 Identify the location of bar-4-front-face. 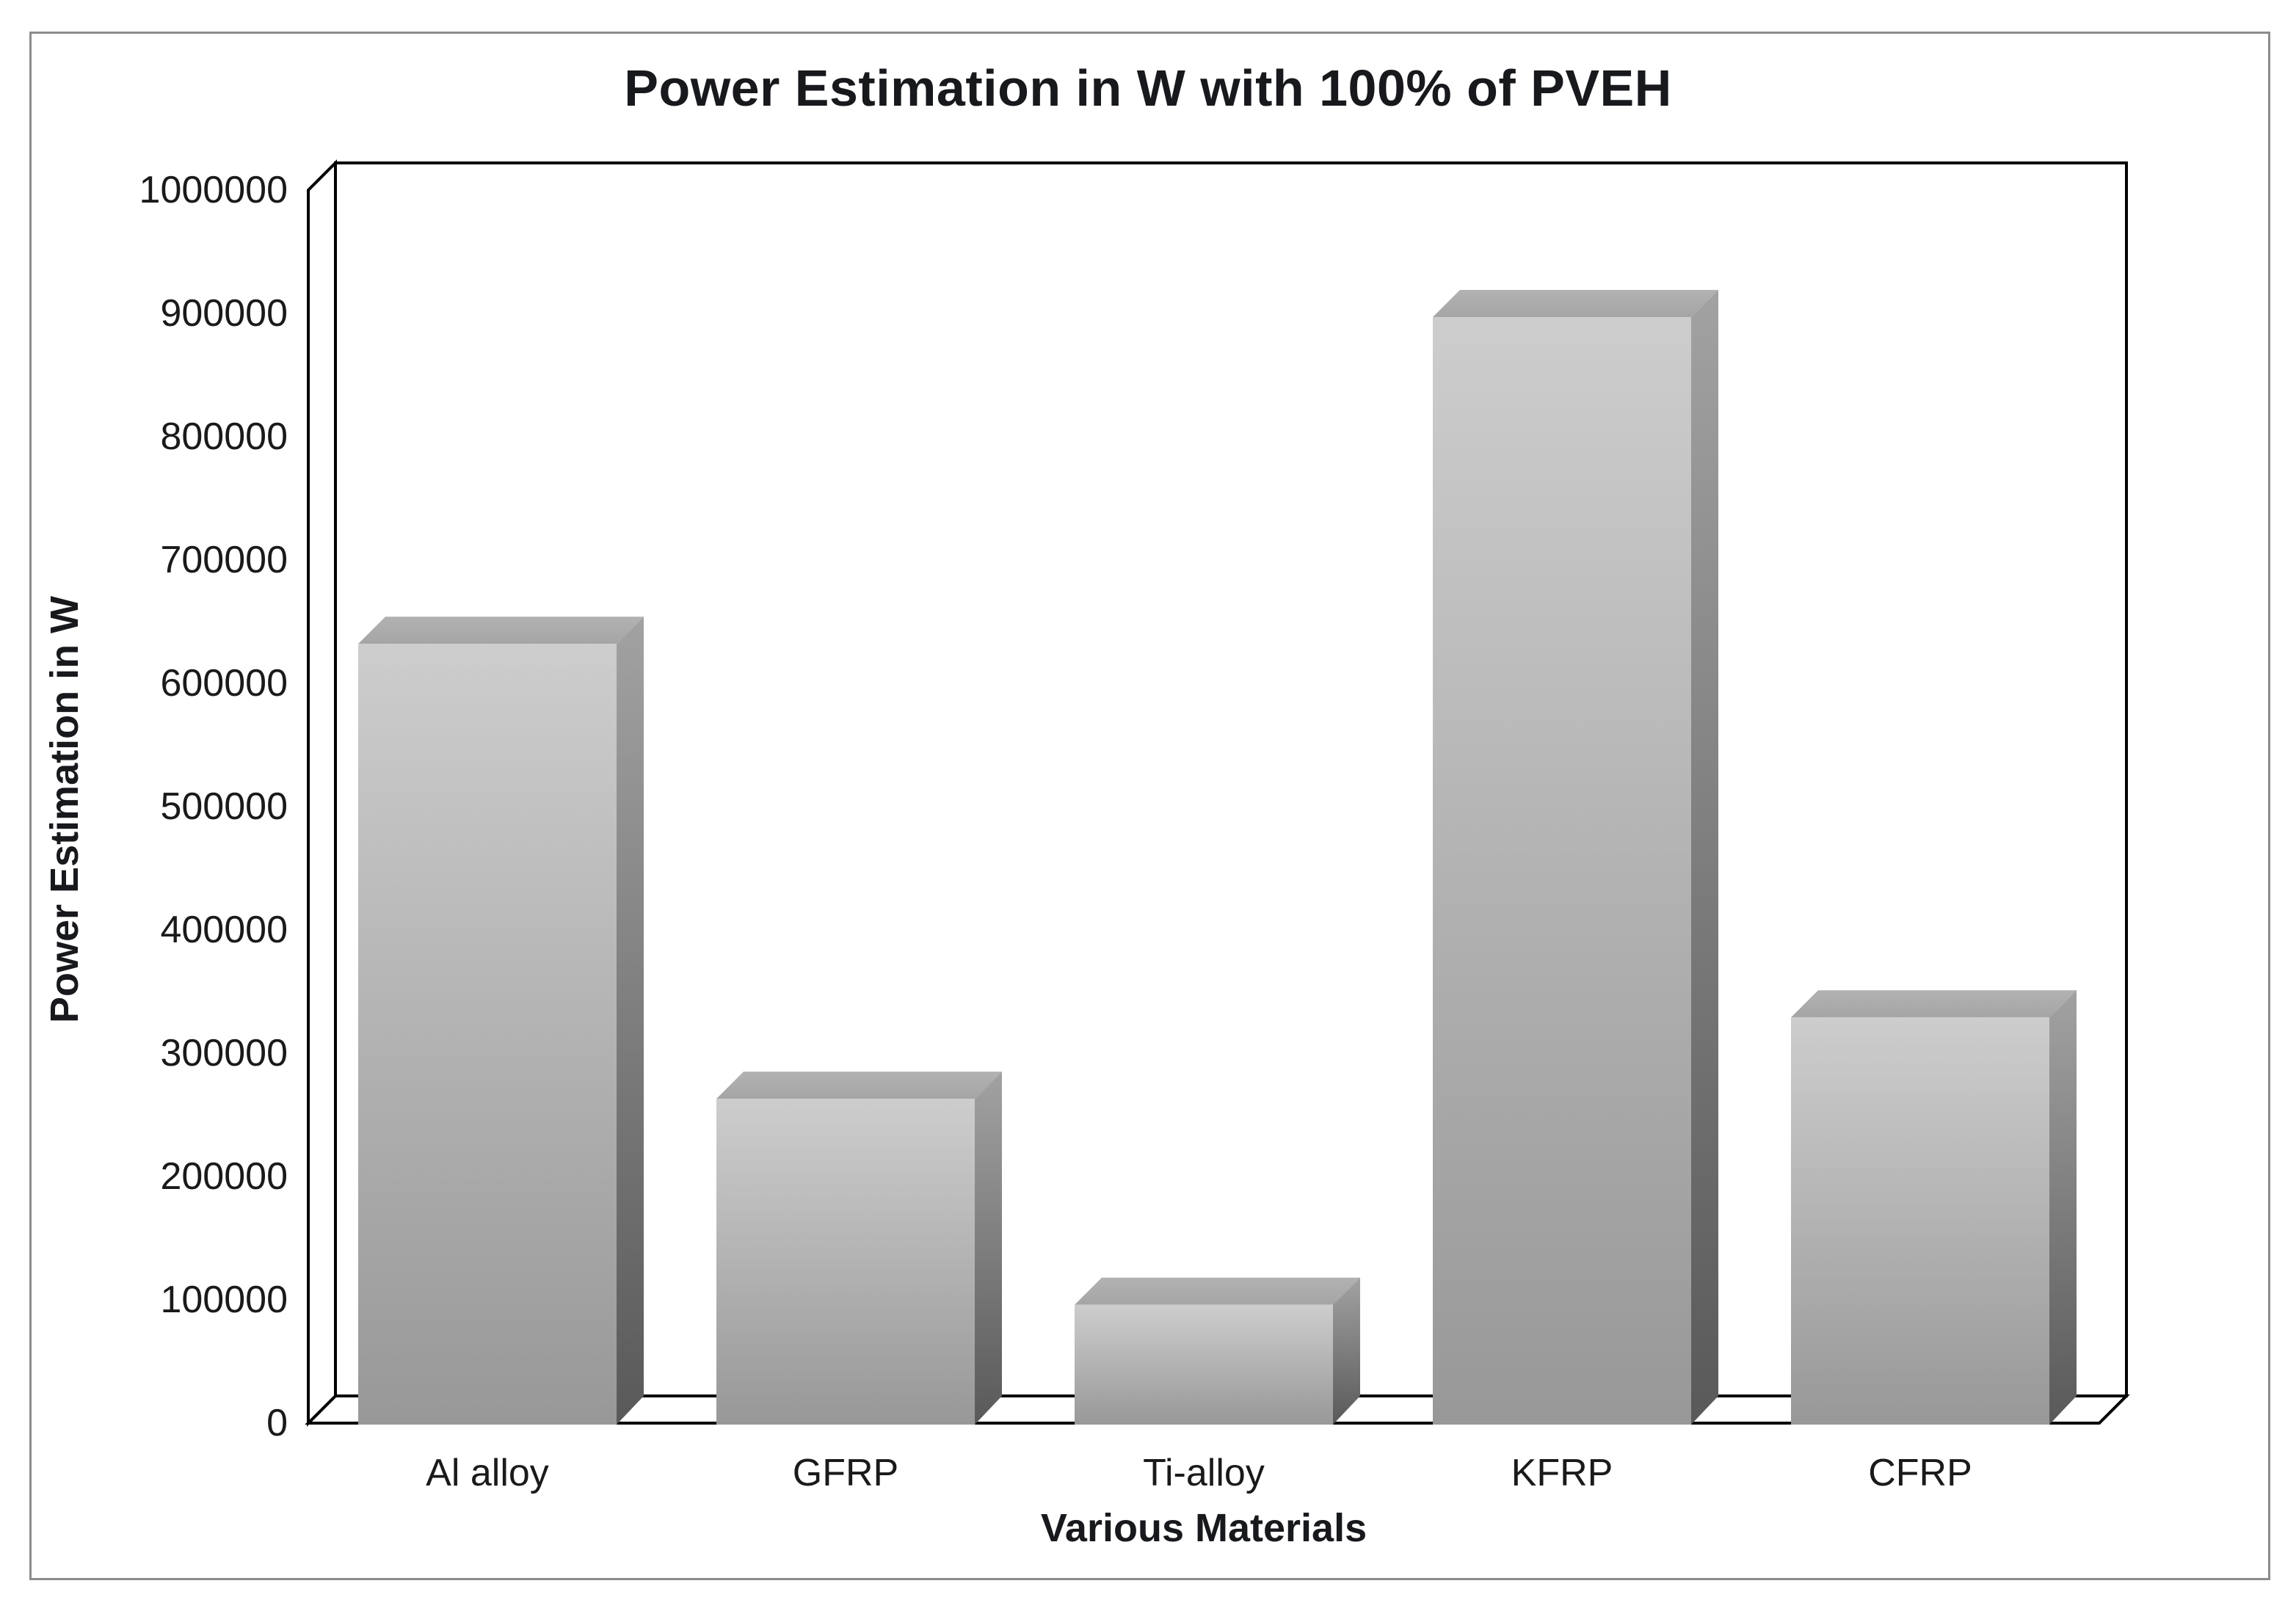
(1920, 1221).